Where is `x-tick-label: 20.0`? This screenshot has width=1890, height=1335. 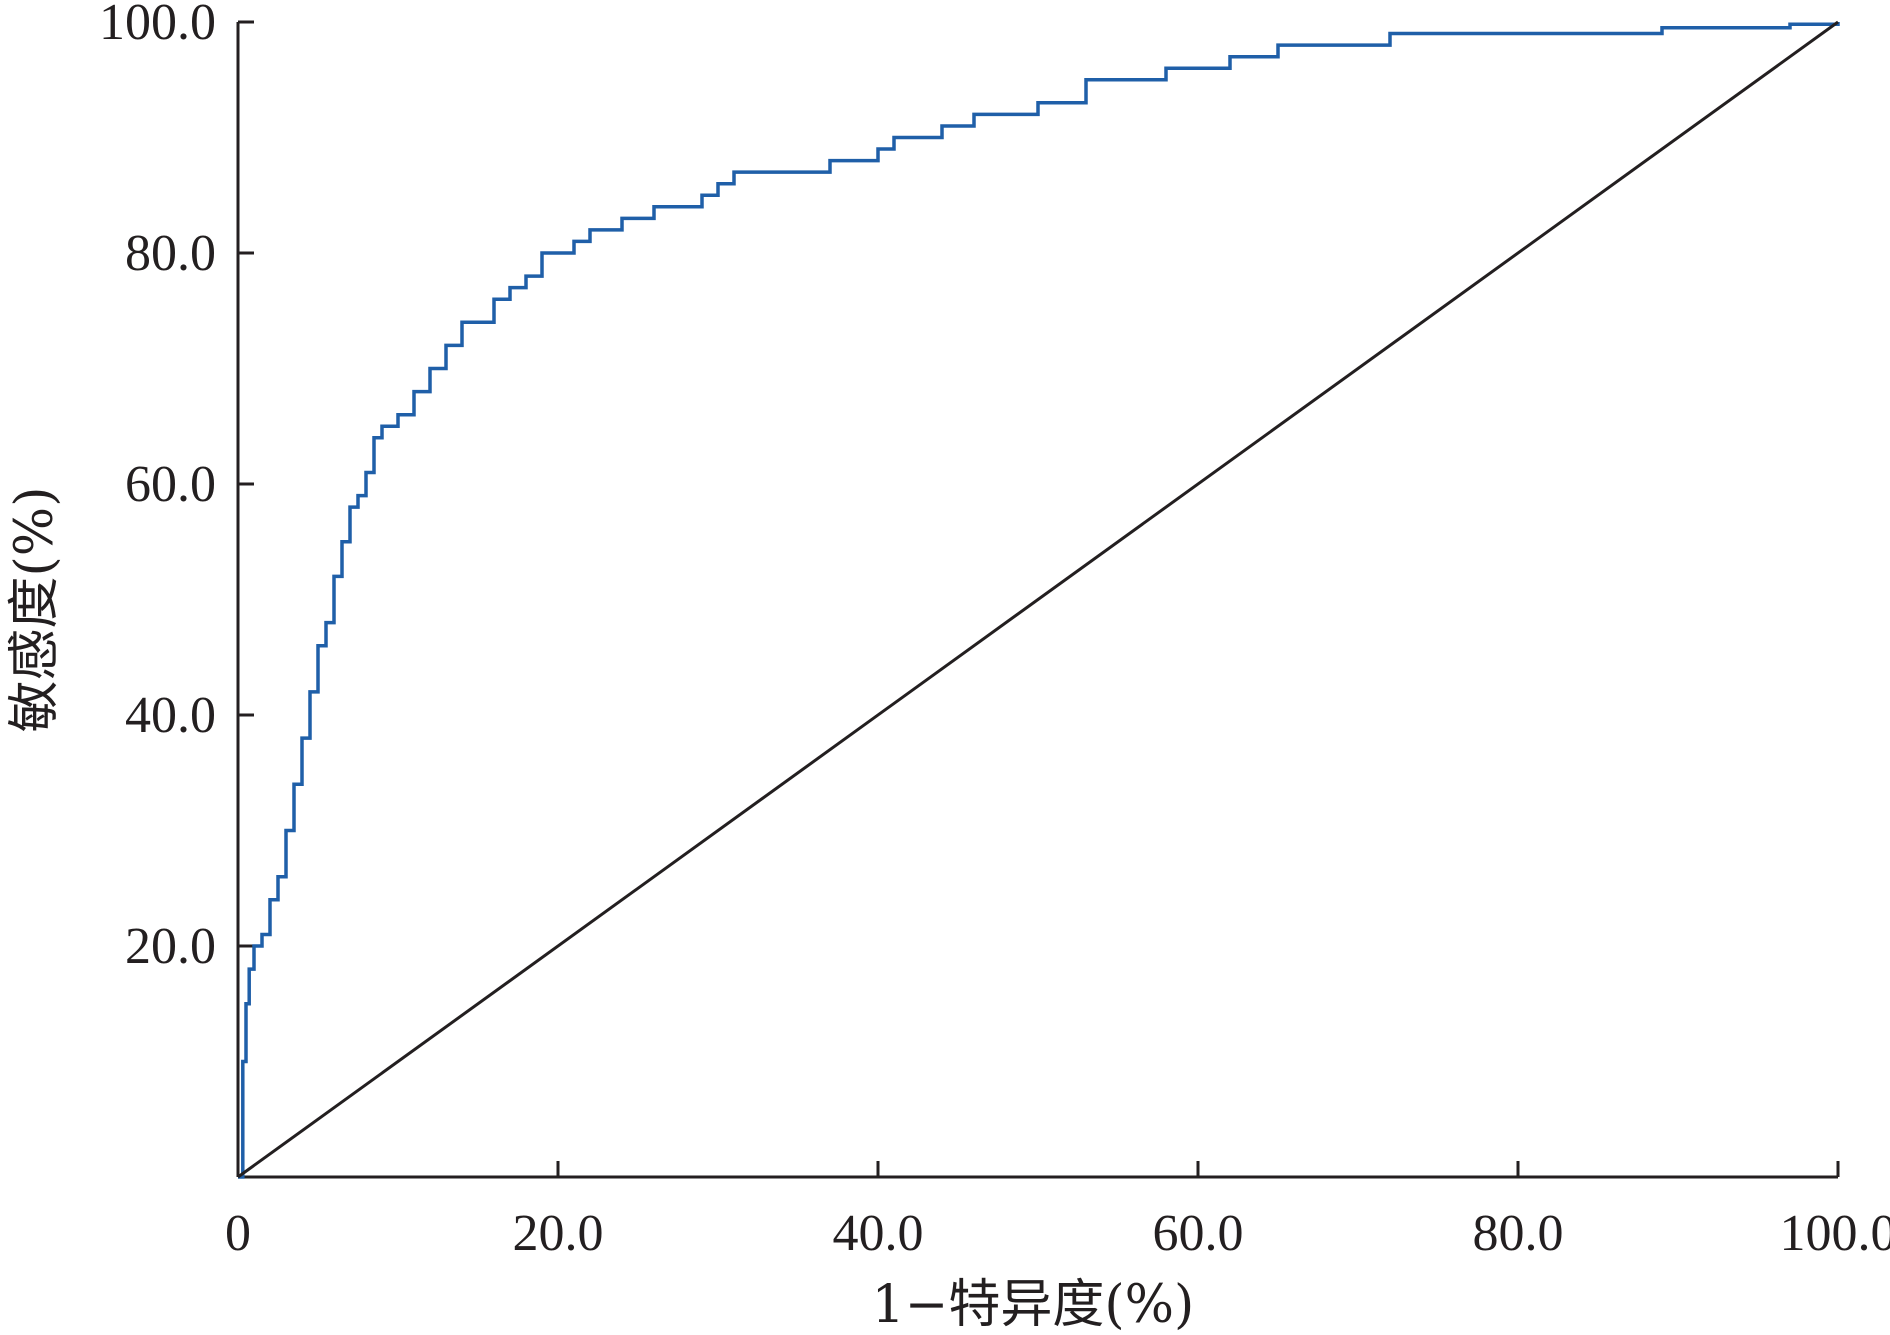 x-tick-label: 20.0 is located at coordinates (558, 1233).